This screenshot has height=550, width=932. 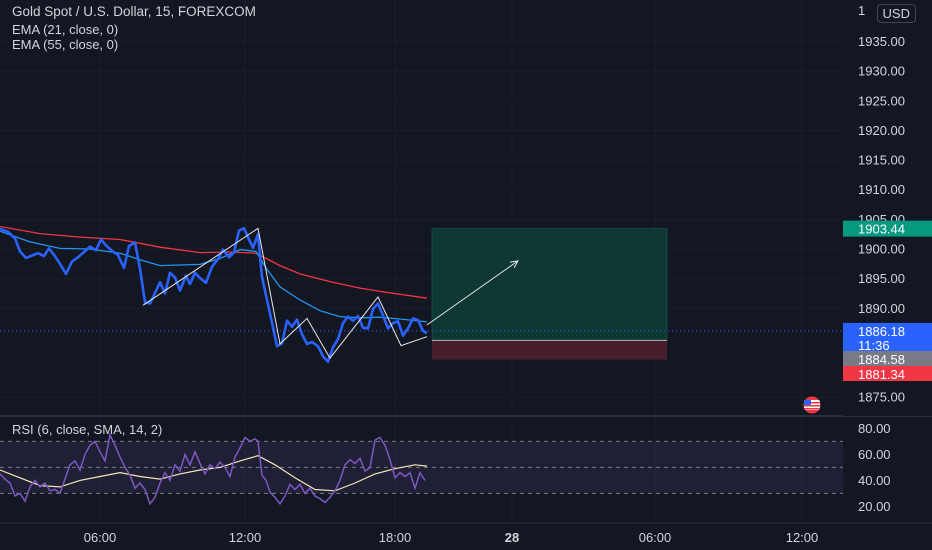 I want to click on long-position-tool, so click(x=549, y=294).